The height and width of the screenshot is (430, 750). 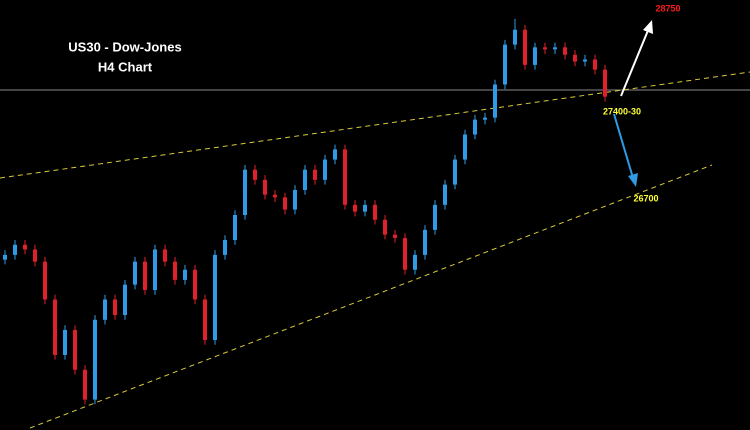 I want to click on chart-subtitle: H4 Chart, so click(x=125, y=66).